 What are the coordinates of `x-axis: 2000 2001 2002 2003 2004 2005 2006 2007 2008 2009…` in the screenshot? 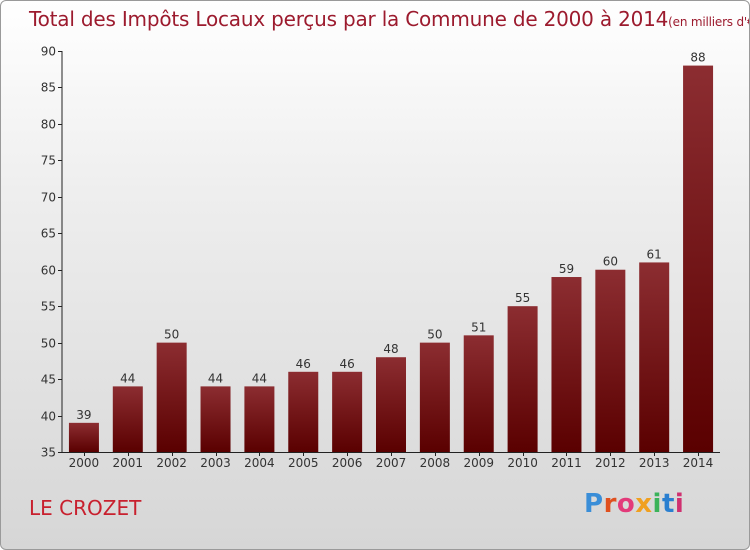 It's located at (391, 461).